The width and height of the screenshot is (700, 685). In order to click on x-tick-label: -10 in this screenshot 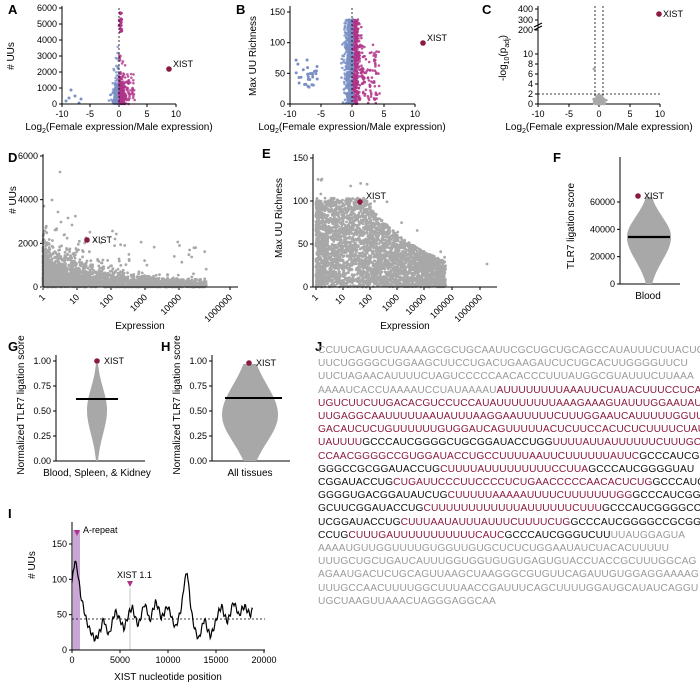, I will do `click(61, 114)`.